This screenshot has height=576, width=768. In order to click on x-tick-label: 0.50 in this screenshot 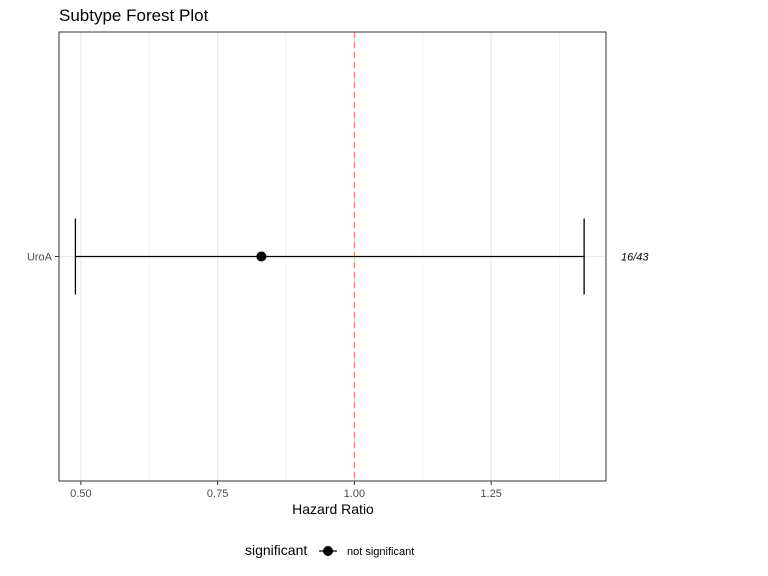, I will do `click(80, 494)`.